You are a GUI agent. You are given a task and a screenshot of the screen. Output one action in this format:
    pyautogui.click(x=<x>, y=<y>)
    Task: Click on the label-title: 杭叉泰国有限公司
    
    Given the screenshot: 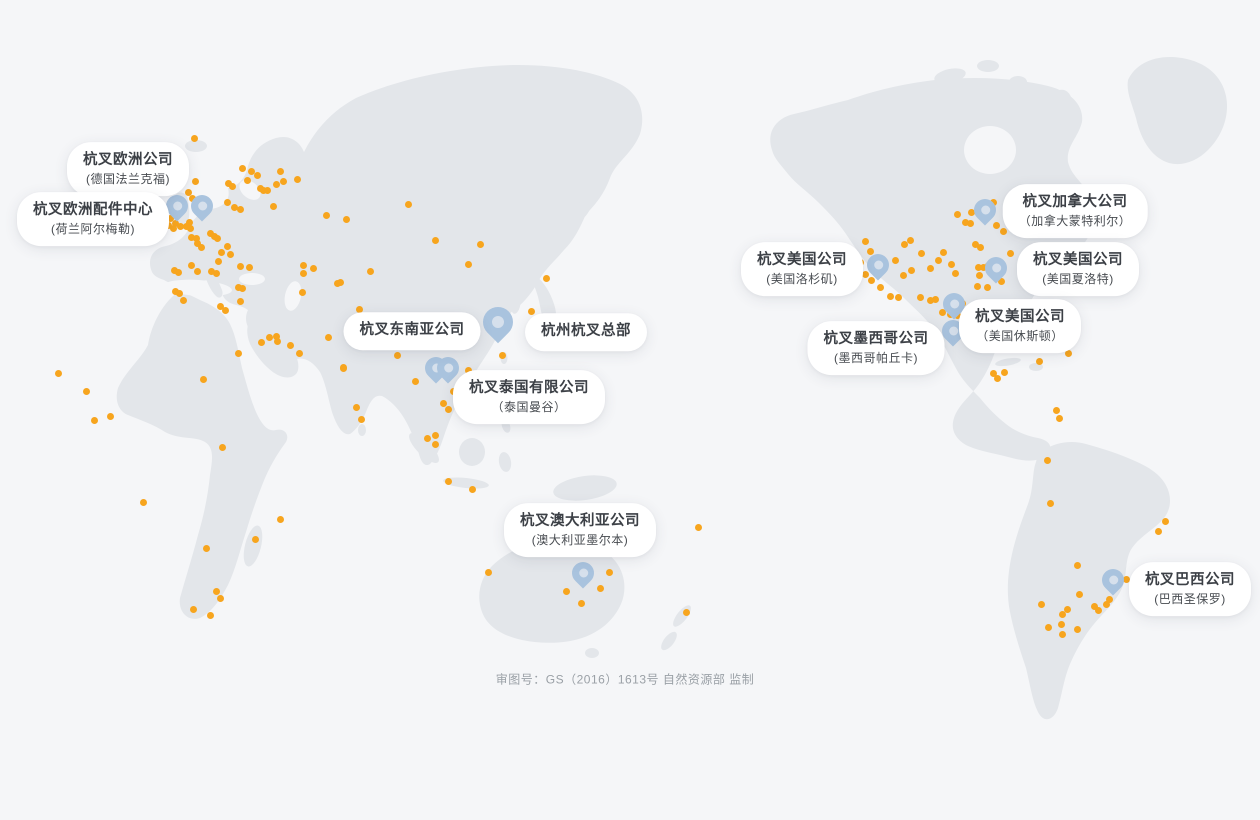 What is the action you would take?
    pyautogui.click(x=529, y=388)
    